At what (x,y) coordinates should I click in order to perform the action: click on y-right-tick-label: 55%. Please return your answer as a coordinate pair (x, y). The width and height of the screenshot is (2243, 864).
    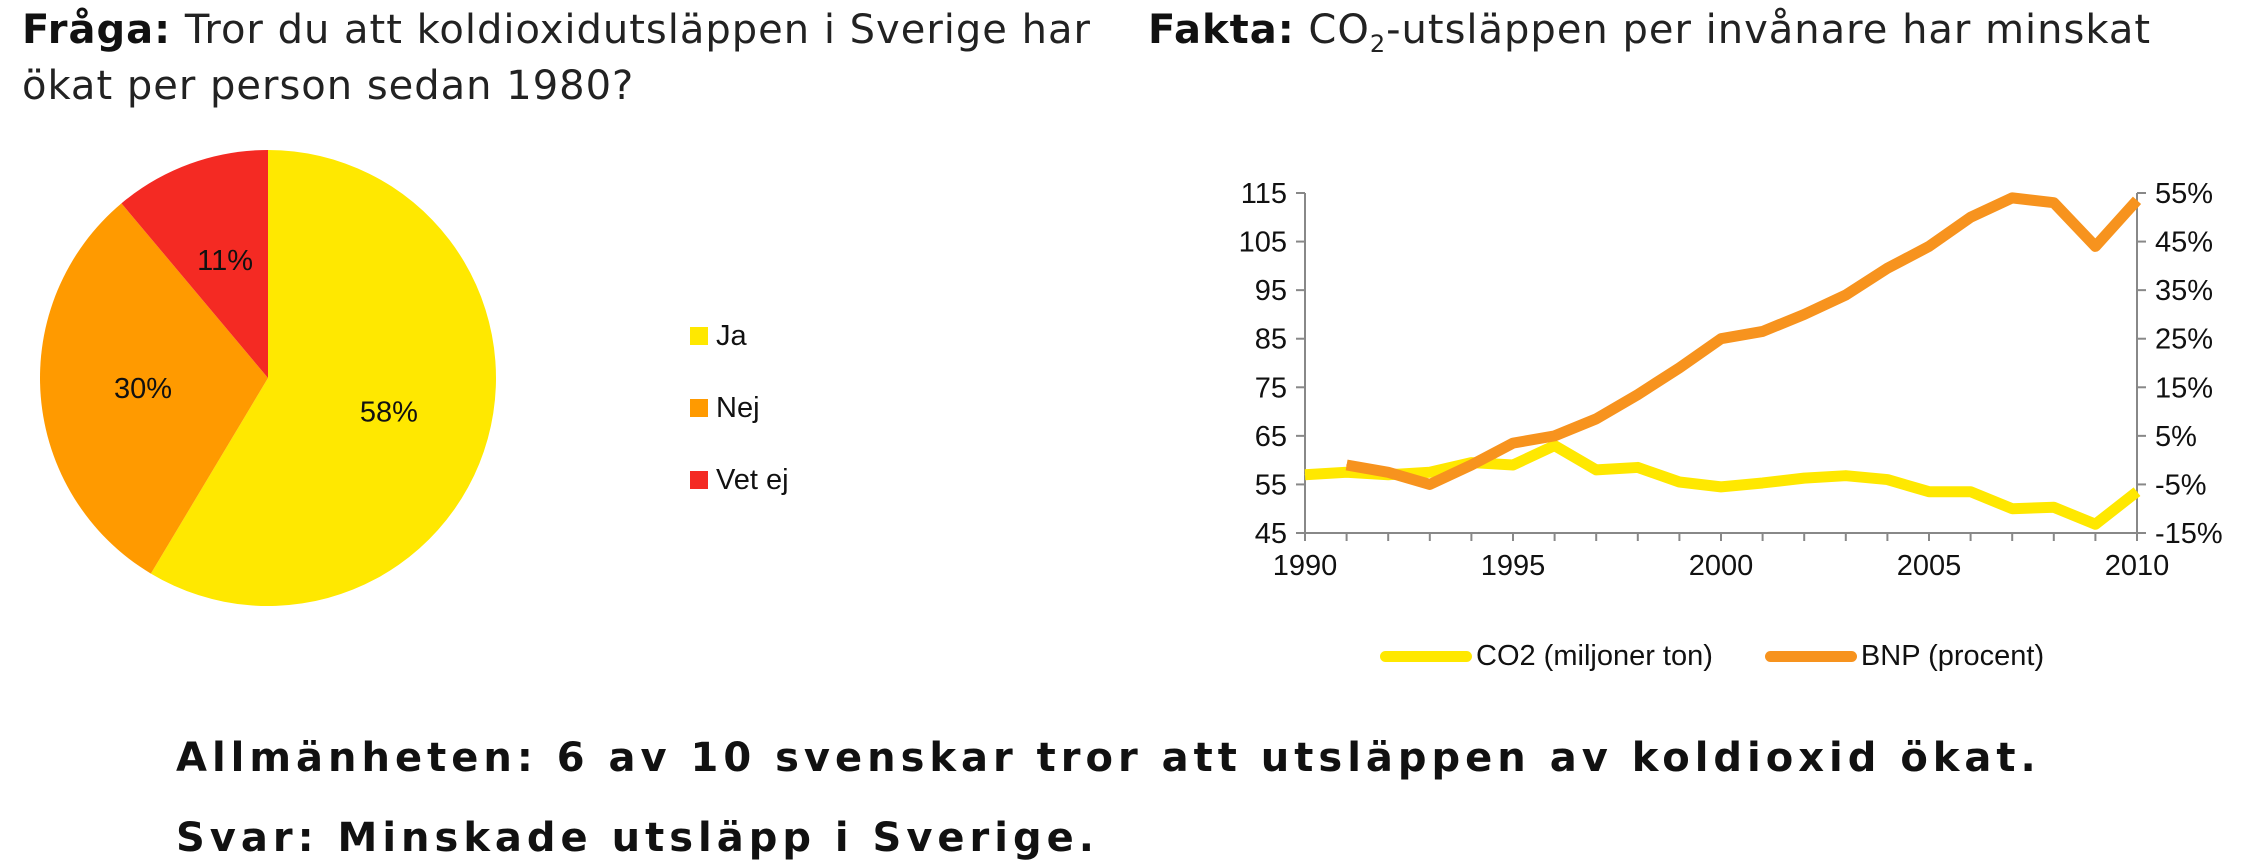
    Looking at the image, I should click on (2184, 194).